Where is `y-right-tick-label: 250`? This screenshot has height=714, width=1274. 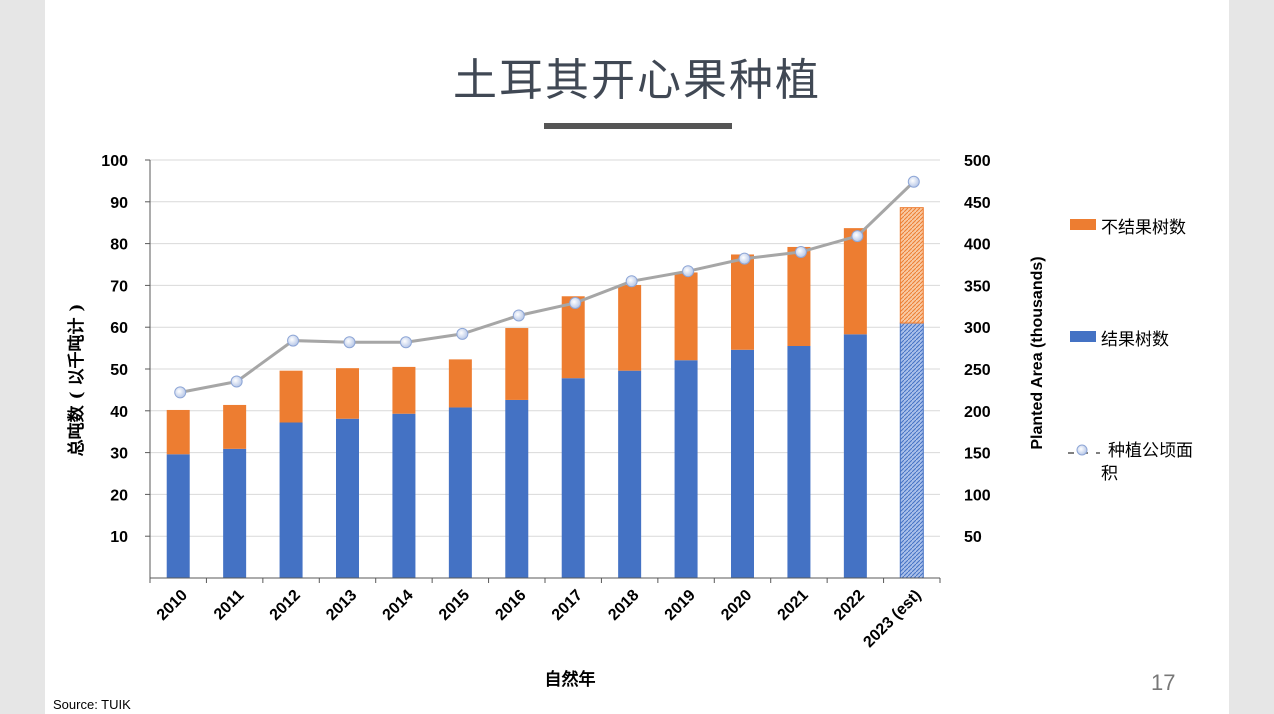
y-right-tick-label: 250 is located at coordinates (977, 370).